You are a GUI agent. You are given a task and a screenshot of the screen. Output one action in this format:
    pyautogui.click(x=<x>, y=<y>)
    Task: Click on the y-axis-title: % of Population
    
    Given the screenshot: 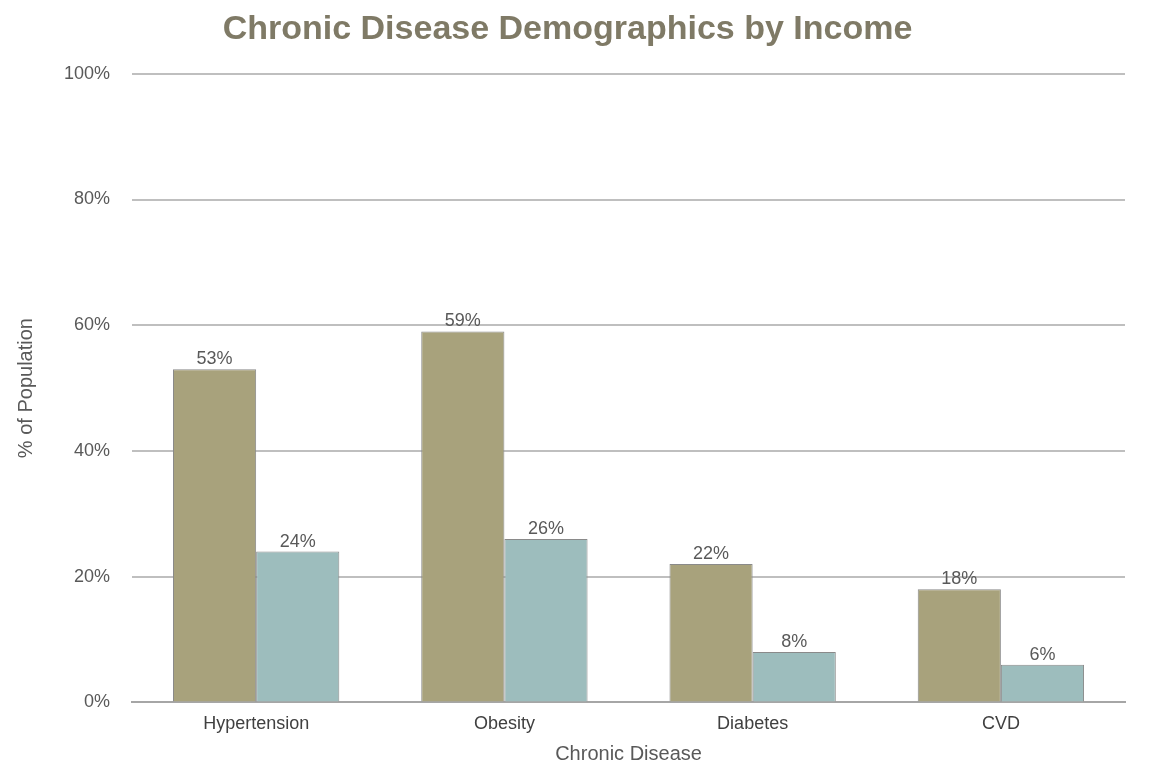 What is the action you would take?
    pyautogui.click(x=24, y=388)
    